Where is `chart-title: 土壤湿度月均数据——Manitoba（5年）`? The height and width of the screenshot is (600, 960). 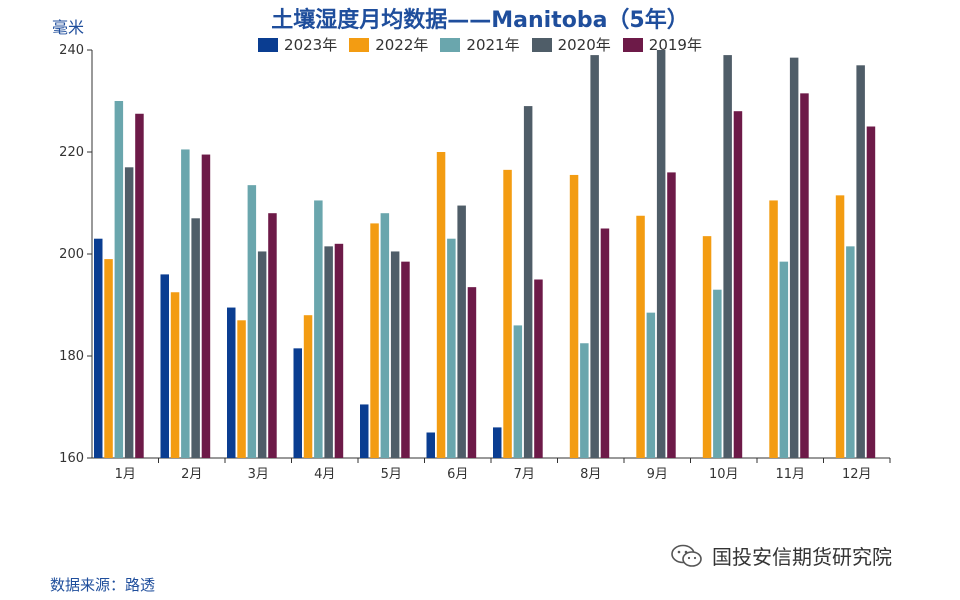 chart-title: 土壤湿度月均数据——Manitoba（5年） is located at coordinates (480, 20).